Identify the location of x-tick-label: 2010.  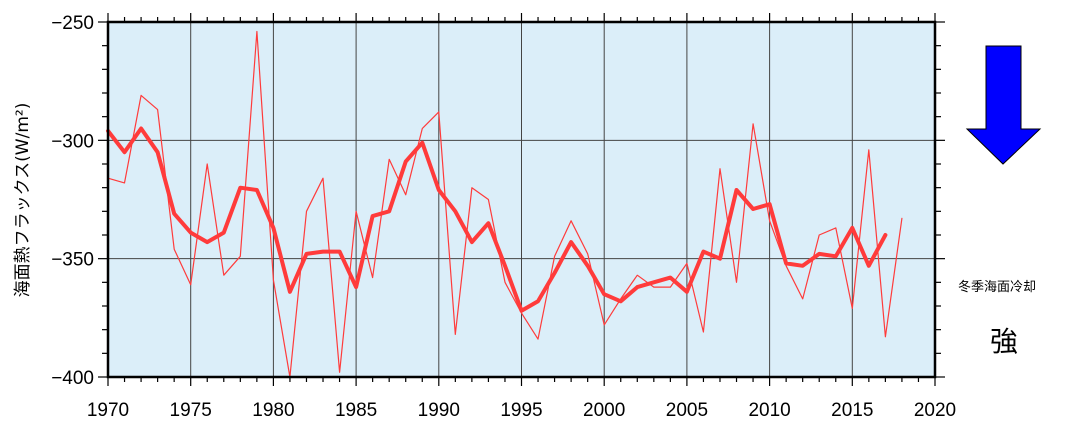
(769, 410).